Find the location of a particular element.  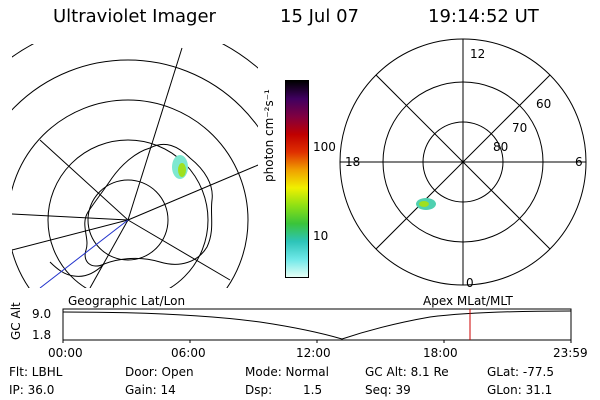

dsp-label: Dsp: is located at coordinates (259, 390).